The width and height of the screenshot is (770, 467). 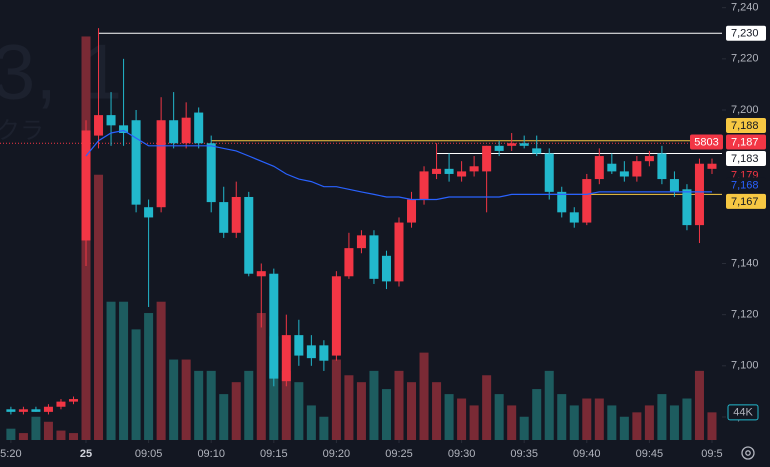 What do you see at coordinates (745, 110) in the screenshot?
I see `y-tick-label: 7,200` at bounding box center [745, 110].